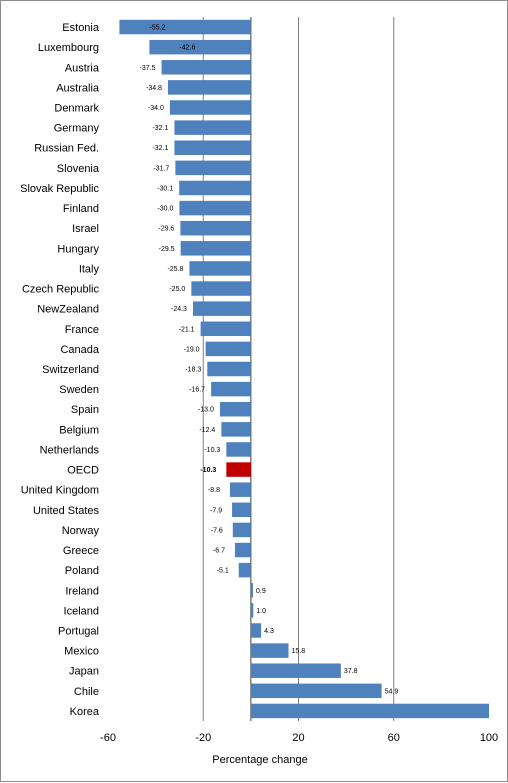 This screenshot has width=508, height=783. I want to click on category-label: Iceland, so click(81, 611).